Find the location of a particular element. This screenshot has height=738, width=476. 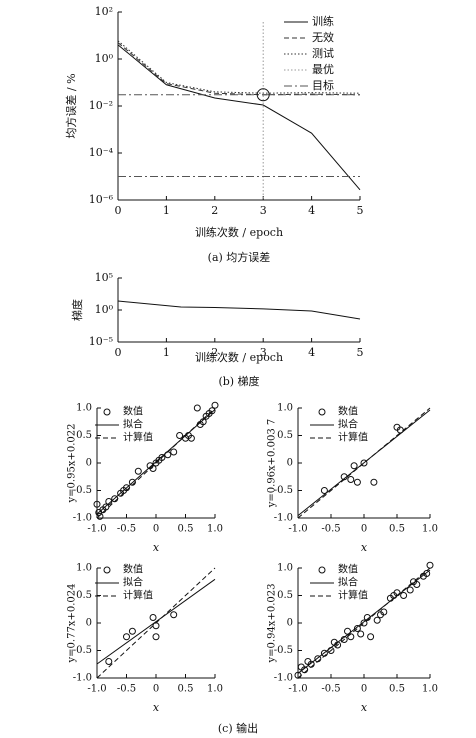

y-tick-label: 10⁻² is located at coordinates (101, 105).